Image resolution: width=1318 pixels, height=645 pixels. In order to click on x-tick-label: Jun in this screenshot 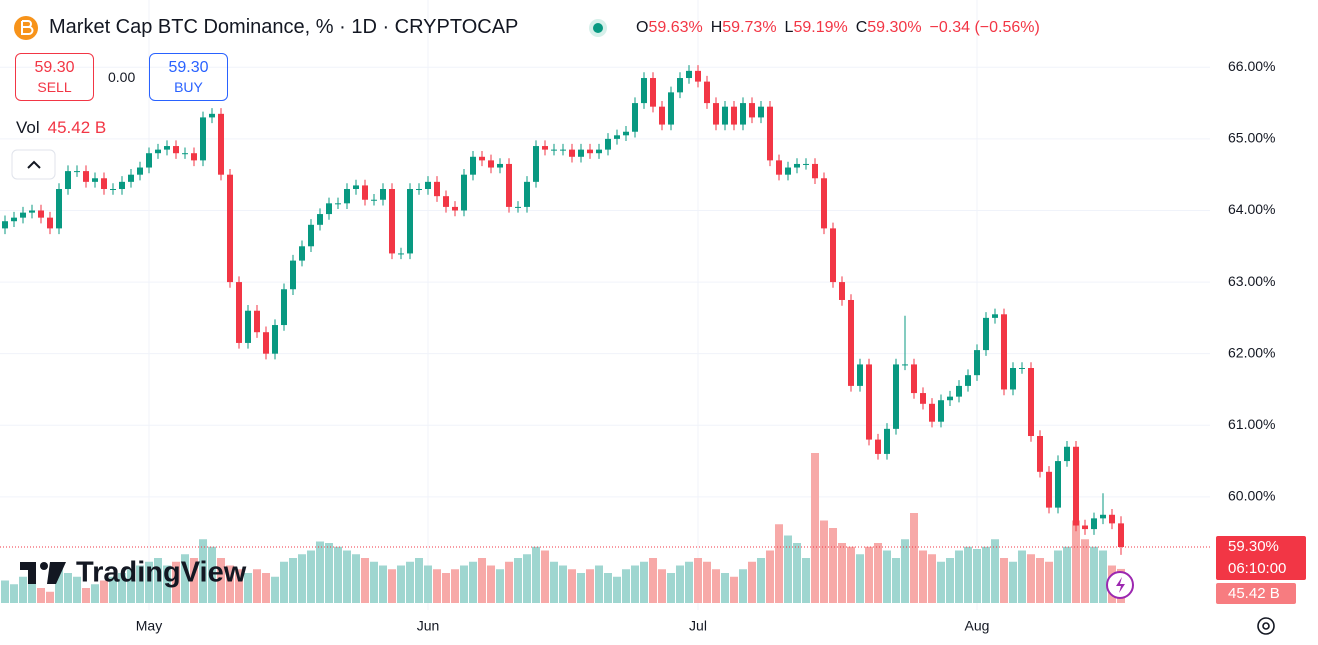, I will do `click(428, 626)`.